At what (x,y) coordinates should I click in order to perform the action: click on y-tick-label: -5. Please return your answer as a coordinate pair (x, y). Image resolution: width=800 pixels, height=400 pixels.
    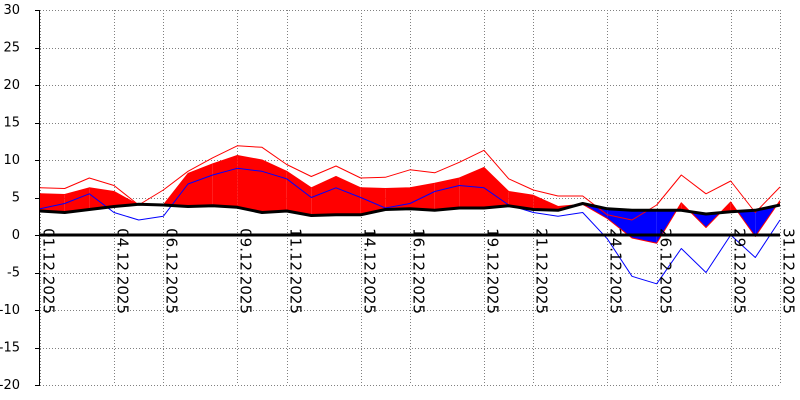
    Looking at the image, I should click on (13, 273).